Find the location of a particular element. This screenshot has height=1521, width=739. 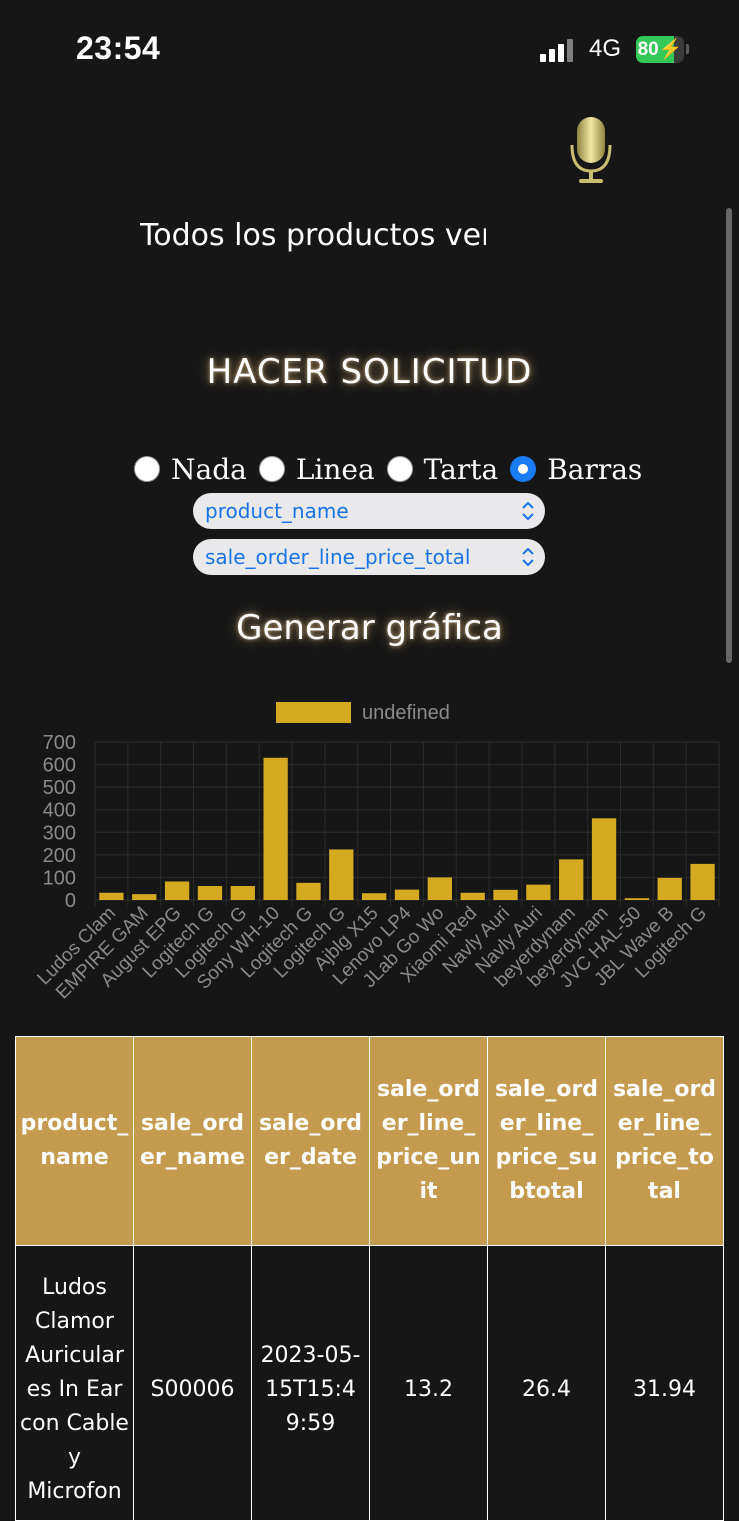

legend-label: undefined is located at coordinates (406, 713).